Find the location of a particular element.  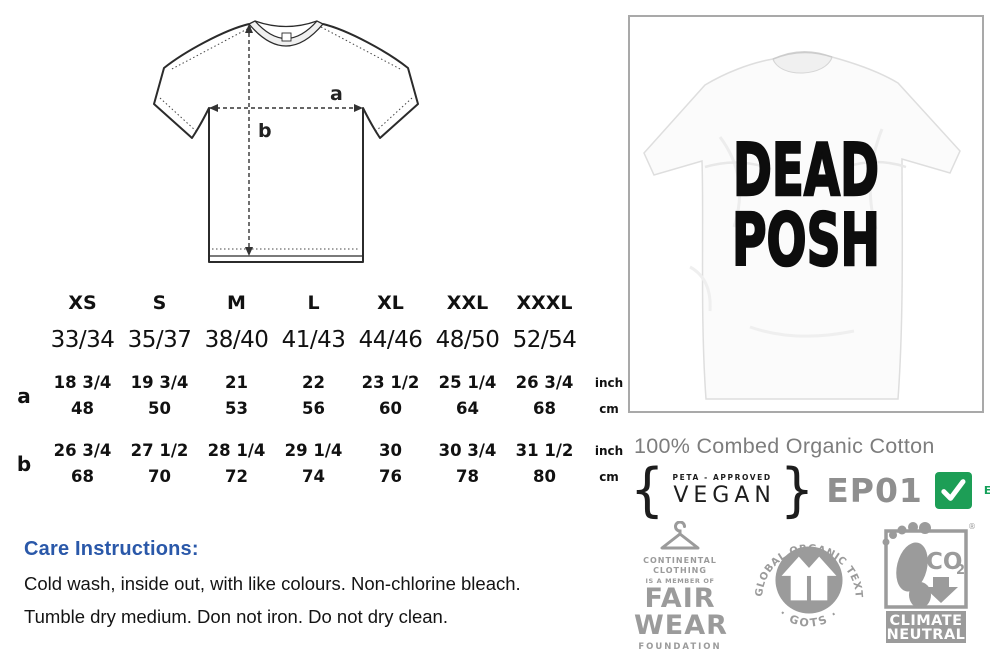

size-range-cell: 35/37 is located at coordinates (159, 340).